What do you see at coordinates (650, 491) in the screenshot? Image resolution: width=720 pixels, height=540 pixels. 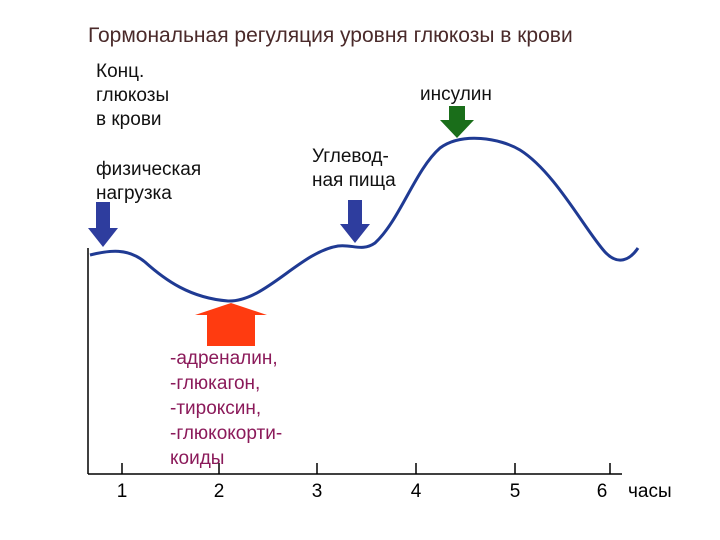 I see `x-axis-unit-label: часы` at bounding box center [650, 491].